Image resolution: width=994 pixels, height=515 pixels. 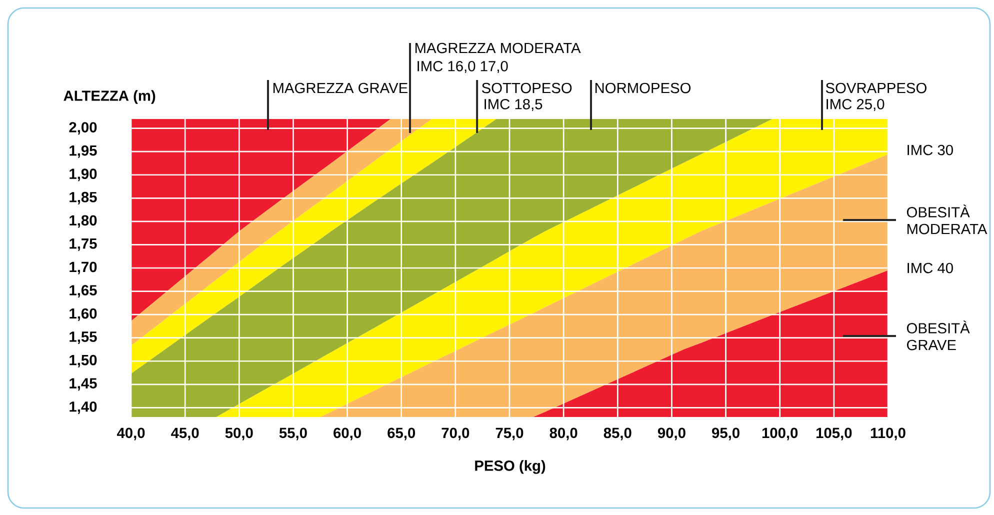 What do you see at coordinates (513, 105) in the screenshot?
I see `text: IMC 18,5` at bounding box center [513, 105].